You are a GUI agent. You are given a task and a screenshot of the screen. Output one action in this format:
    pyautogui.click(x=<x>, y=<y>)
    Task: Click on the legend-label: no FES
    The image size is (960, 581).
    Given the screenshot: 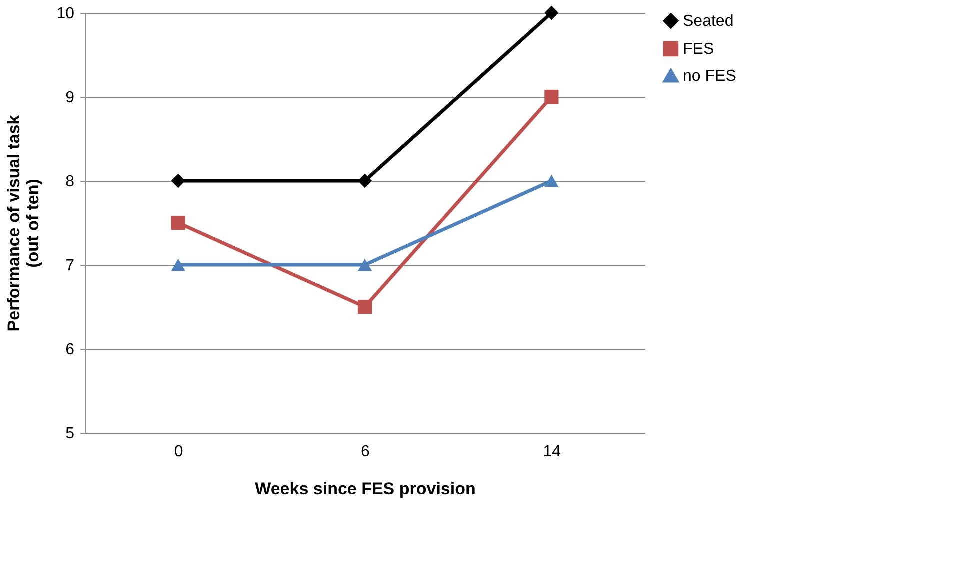 What is the action you would take?
    pyautogui.click(x=709, y=76)
    